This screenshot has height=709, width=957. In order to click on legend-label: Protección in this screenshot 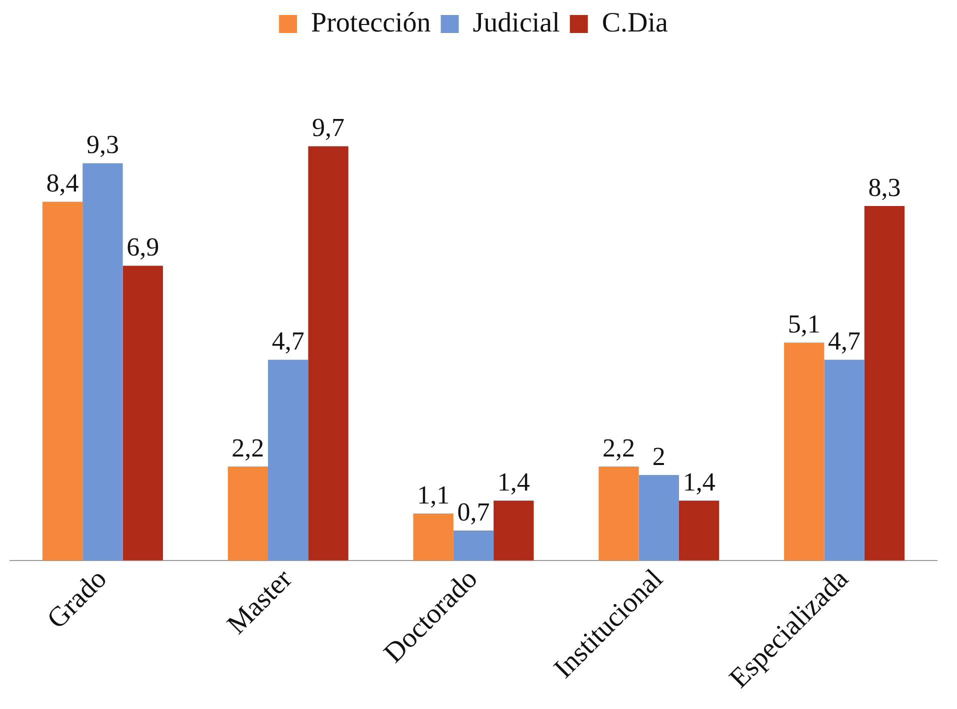, I will do `click(371, 22)`.